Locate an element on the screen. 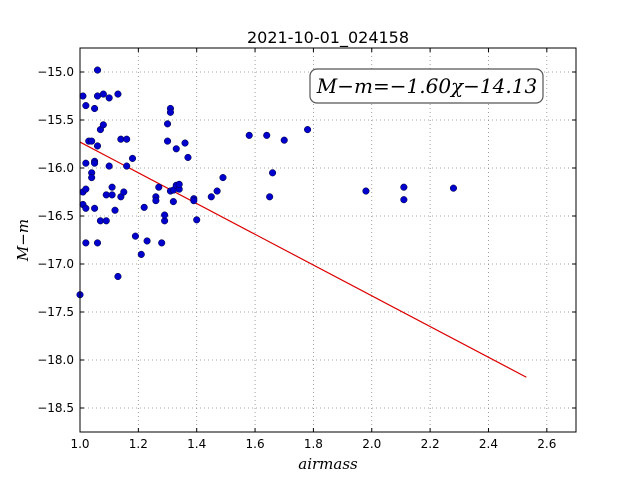  x-tick-label: 1.8 is located at coordinates (313, 444).